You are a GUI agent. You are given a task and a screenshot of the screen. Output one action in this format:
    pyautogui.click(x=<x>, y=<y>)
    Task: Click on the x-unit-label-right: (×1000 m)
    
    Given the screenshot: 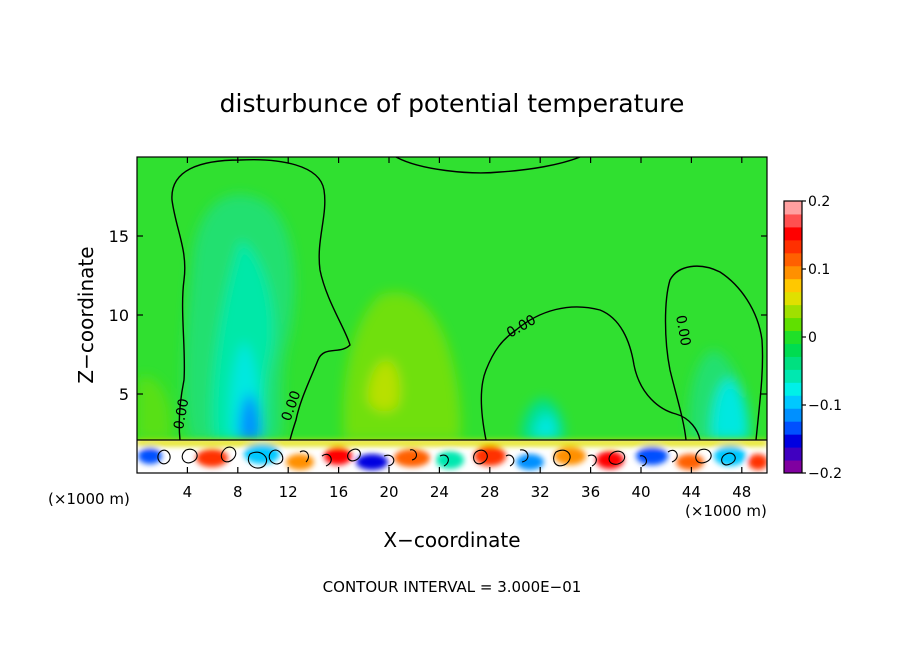 What is the action you would take?
    pyautogui.click(x=726, y=511)
    